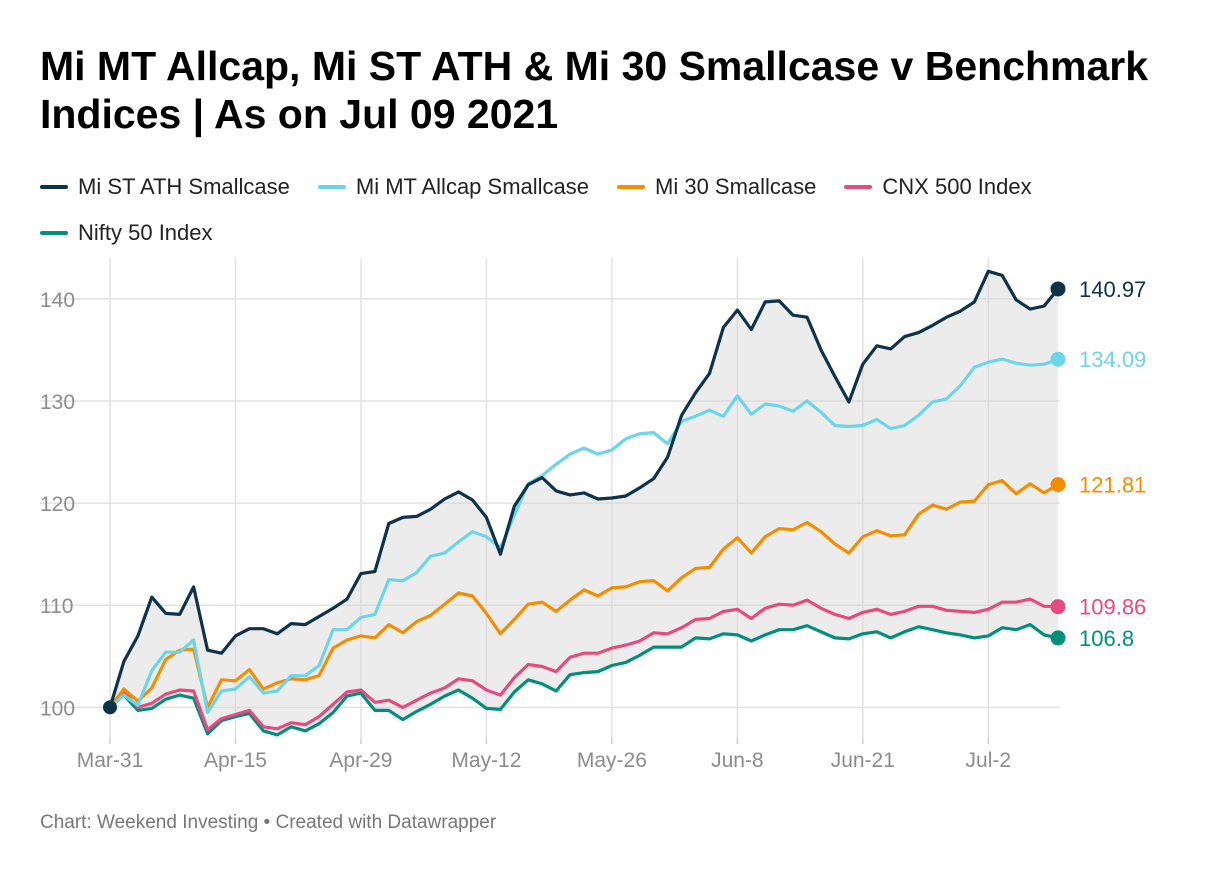 The image size is (1212, 878). What do you see at coordinates (1058, 638) in the screenshot?
I see `end-point-nifty-50-index` at bounding box center [1058, 638].